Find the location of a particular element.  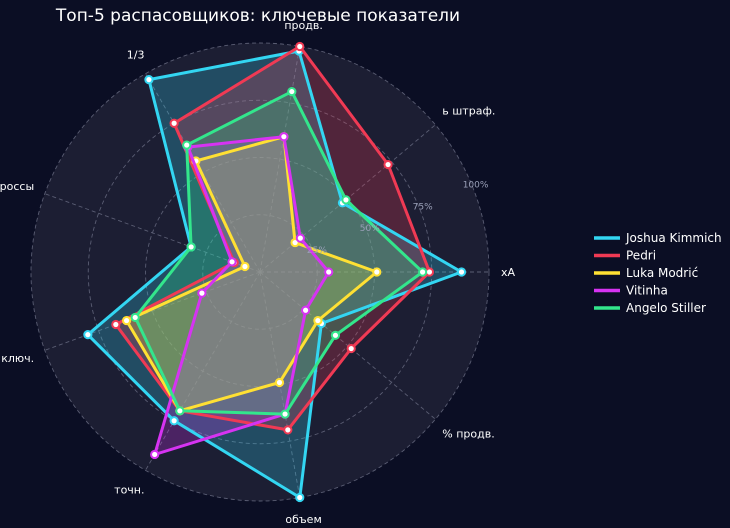

axis-label: продв. is located at coordinates (303, 25).